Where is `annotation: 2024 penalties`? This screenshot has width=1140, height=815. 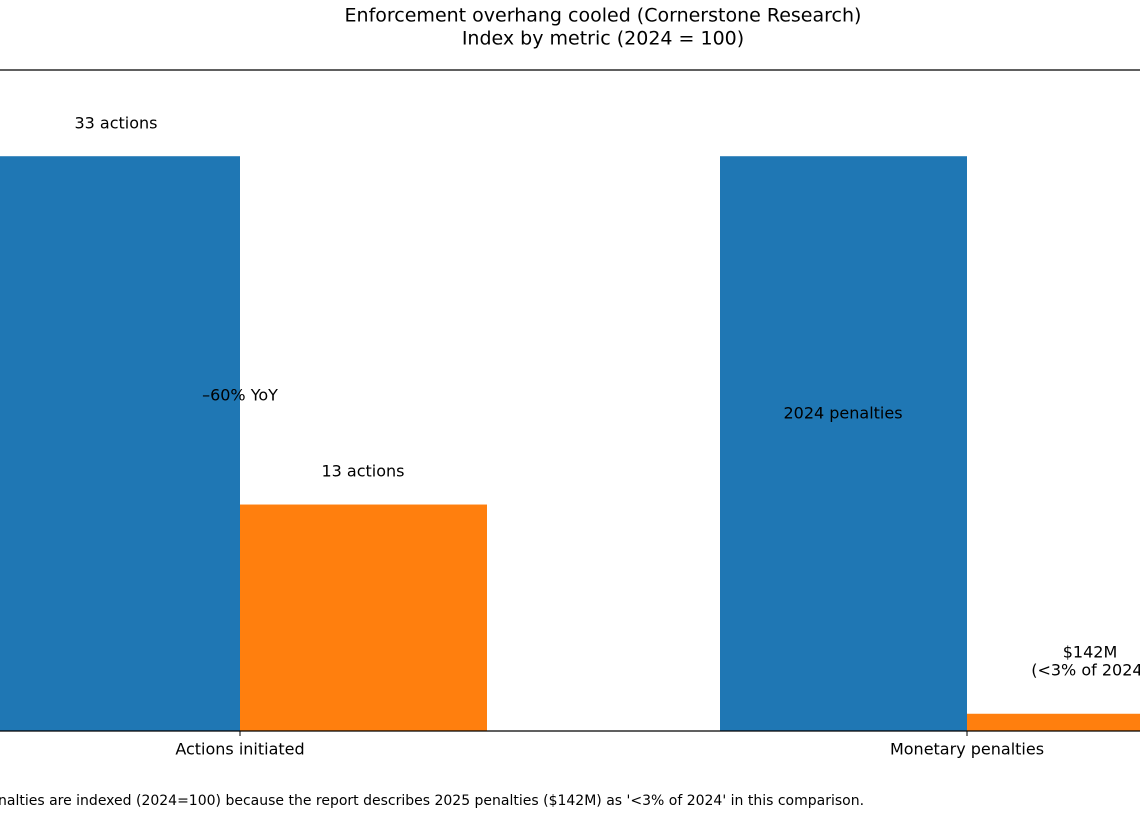 annotation: 2024 penalties is located at coordinates (842, 413).